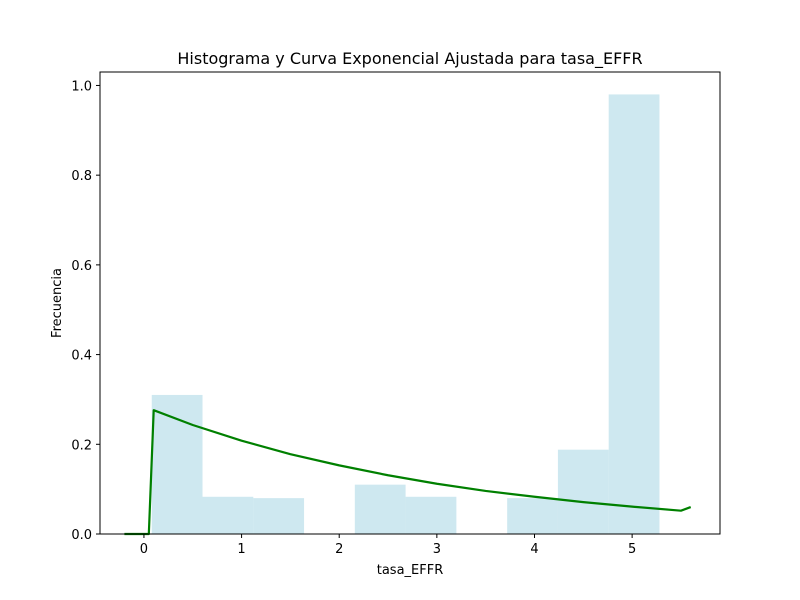 This screenshot has width=800, height=600. What do you see at coordinates (144, 549) in the screenshot?
I see `x-tick-label: 0` at bounding box center [144, 549].